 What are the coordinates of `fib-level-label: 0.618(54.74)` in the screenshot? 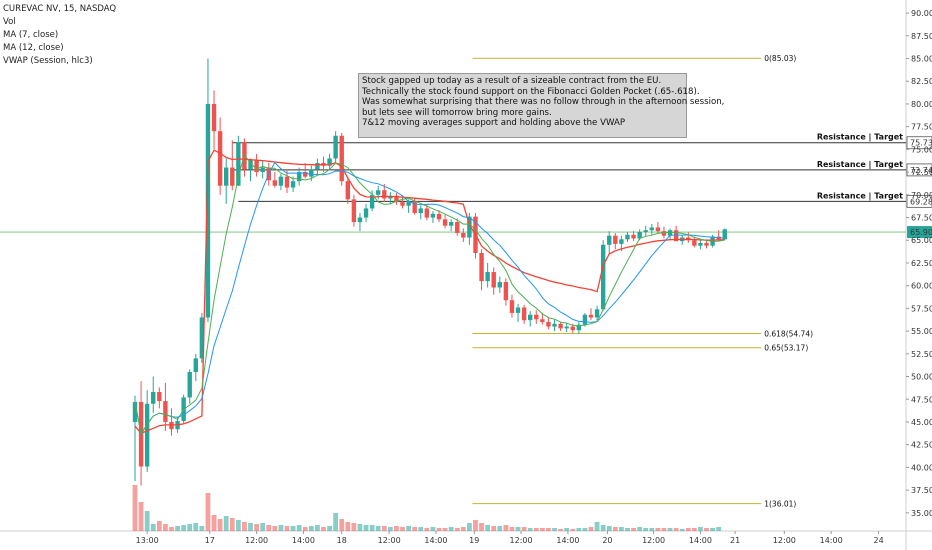 It's located at (788, 333).